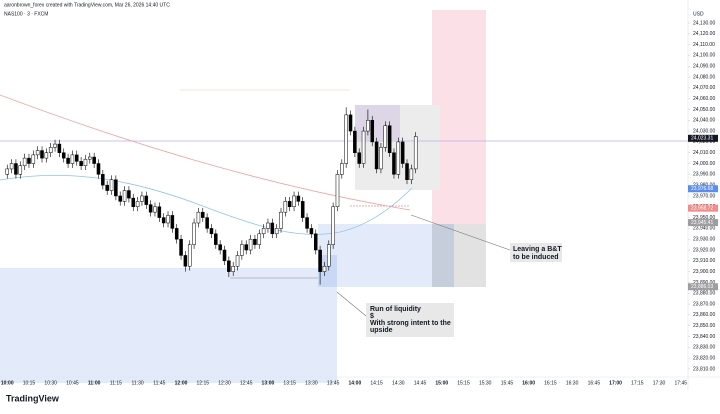 Image resolution: width=720 pixels, height=414 pixels. Describe the element at coordinates (206, 204) in the screenshot. I see `moving-average` at that location.